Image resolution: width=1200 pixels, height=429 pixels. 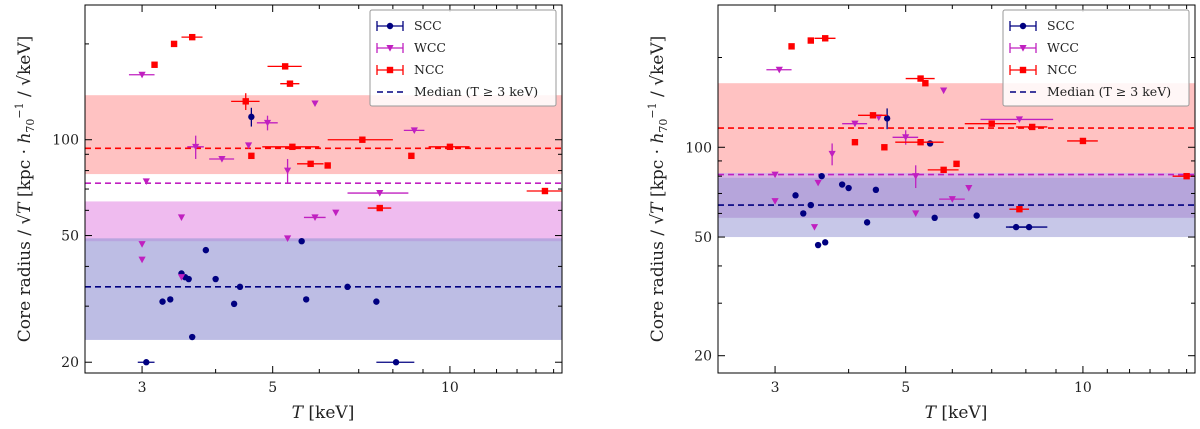 I want to click on left-xlabel-unit: [keV], so click(x=331, y=413).